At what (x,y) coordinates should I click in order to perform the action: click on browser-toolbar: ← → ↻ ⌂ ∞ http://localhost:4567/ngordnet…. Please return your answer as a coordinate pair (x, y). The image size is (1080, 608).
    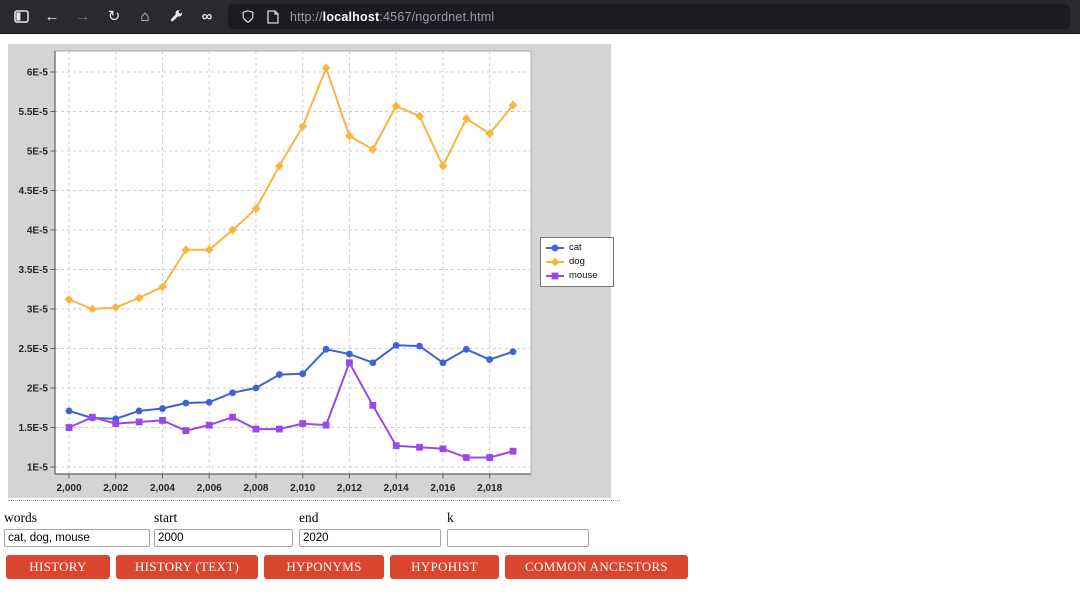
    Looking at the image, I should click on (540, 17).